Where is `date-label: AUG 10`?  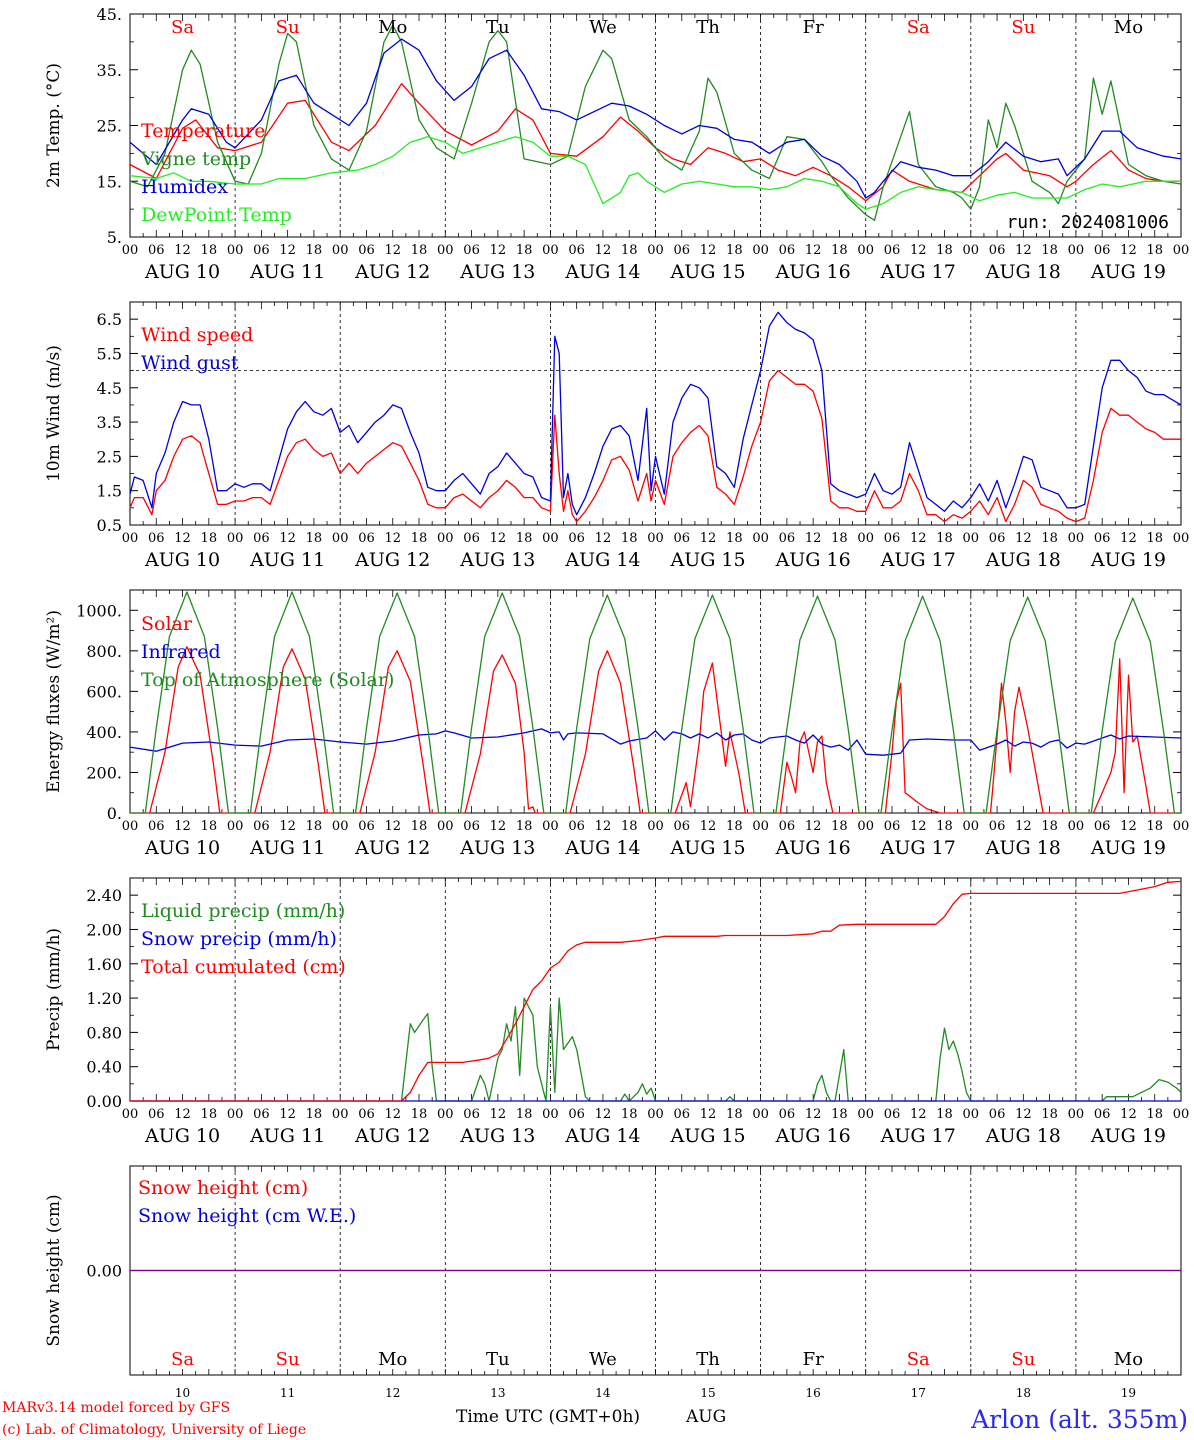 date-label: AUG 10 is located at coordinates (182, 1136).